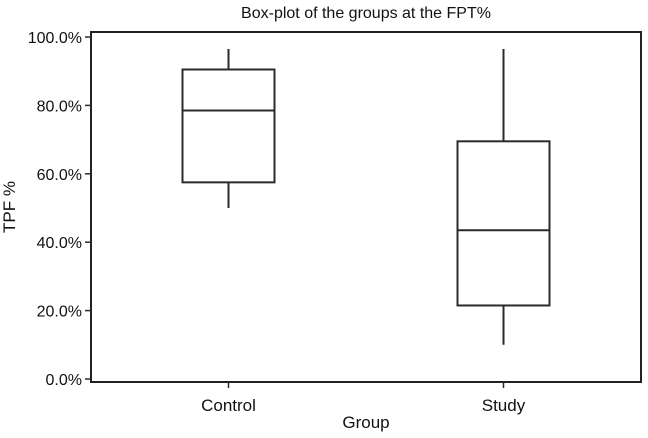 The height and width of the screenshot is (438, 648). What do you see at coordinates (59, 312) in the screenshot?
I see `y-tick-label: 20.0%` at bounding box center [59, 312].